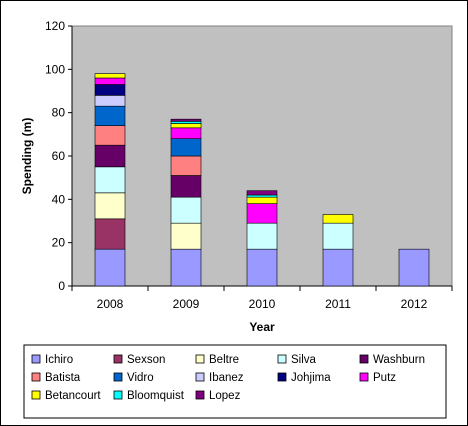  What do you see at coordinates (384, 378) in the screenshot?
I see `legend-label-putz: Putz` at bounding box center [384, 378].